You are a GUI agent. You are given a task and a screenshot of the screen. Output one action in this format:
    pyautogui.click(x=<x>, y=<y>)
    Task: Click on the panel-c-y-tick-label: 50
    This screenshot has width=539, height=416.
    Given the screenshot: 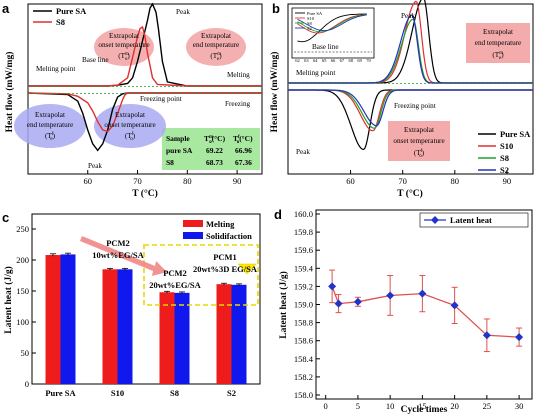 What is the action you would take?
    pyautogui.click(x=25, y=353)
    